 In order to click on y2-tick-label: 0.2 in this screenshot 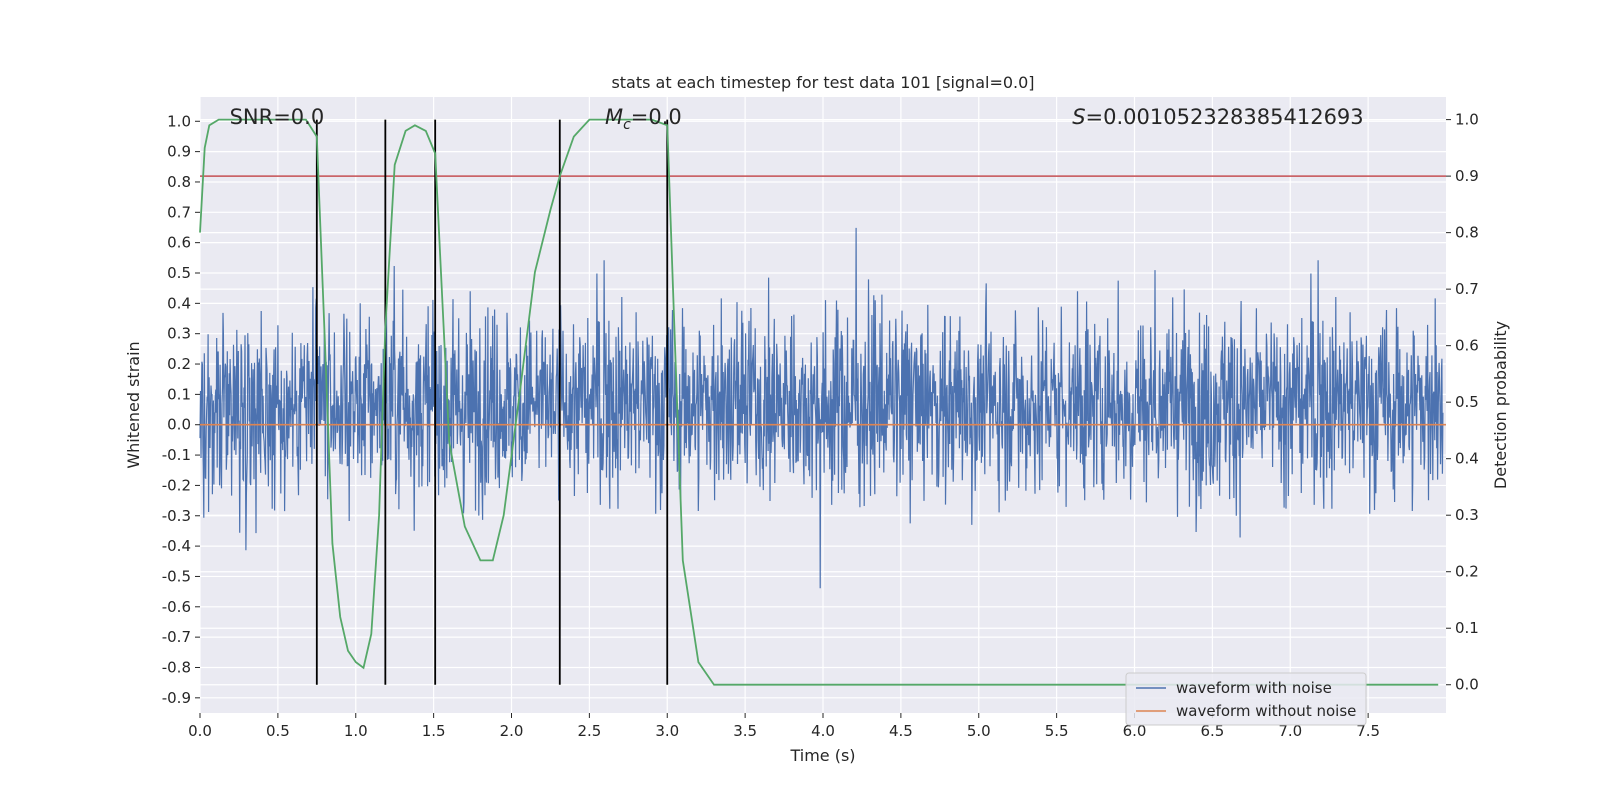, I will do `click(1467, 572)`.